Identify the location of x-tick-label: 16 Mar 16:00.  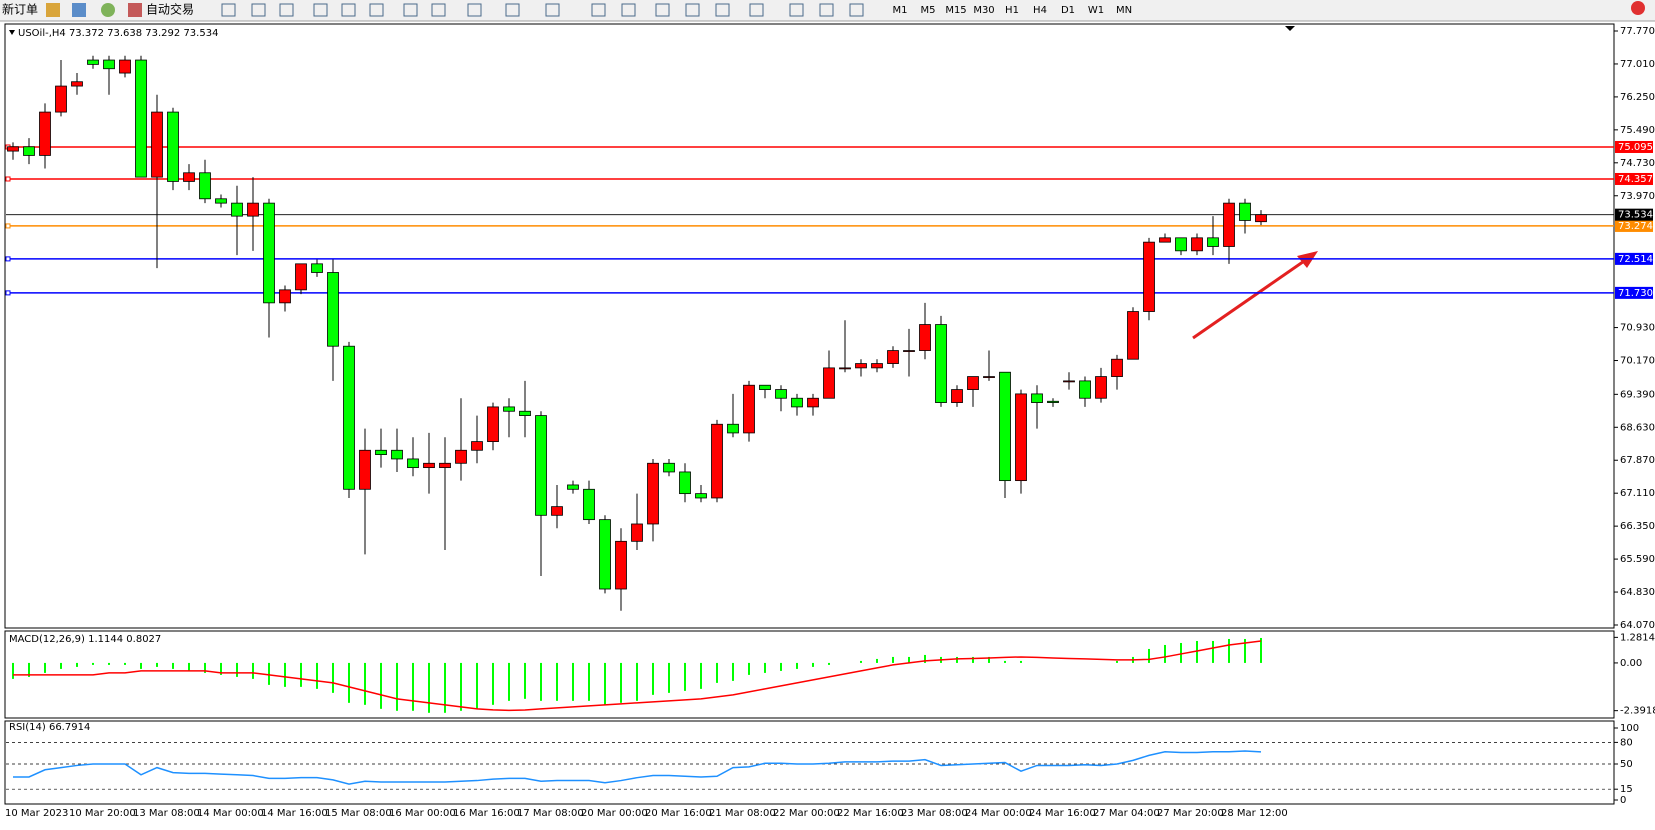
(486, 813).